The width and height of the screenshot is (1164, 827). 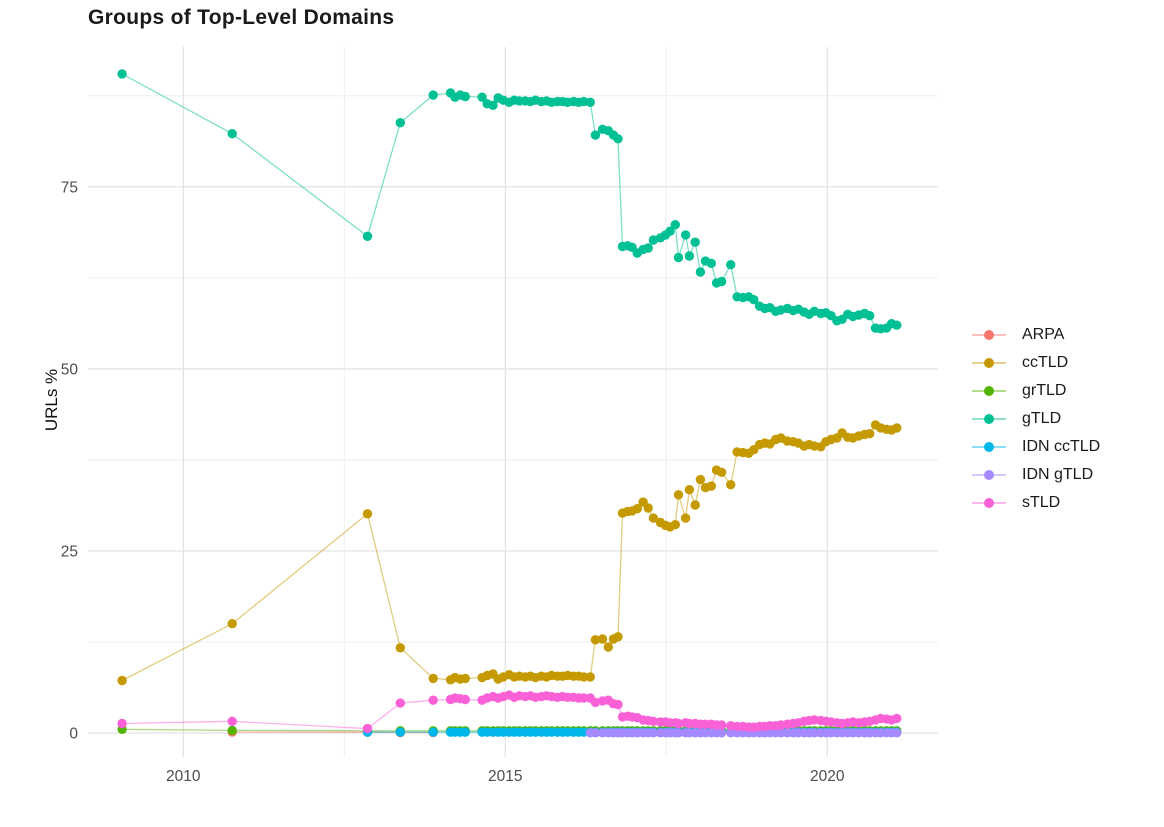 What do you see at coordinates (241, 17) in the screenshot?
I see `chart-title: Groups of Top-Level Domains` at bounding box center [241, 17].